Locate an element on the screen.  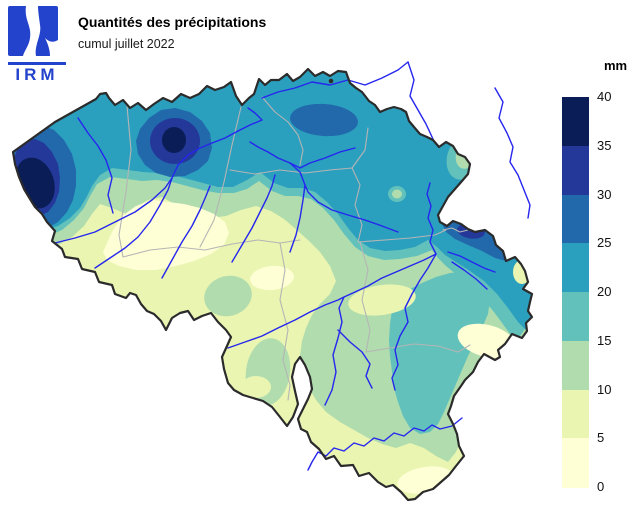
province-border-hainaut-north is located at coordinates (211, 248).